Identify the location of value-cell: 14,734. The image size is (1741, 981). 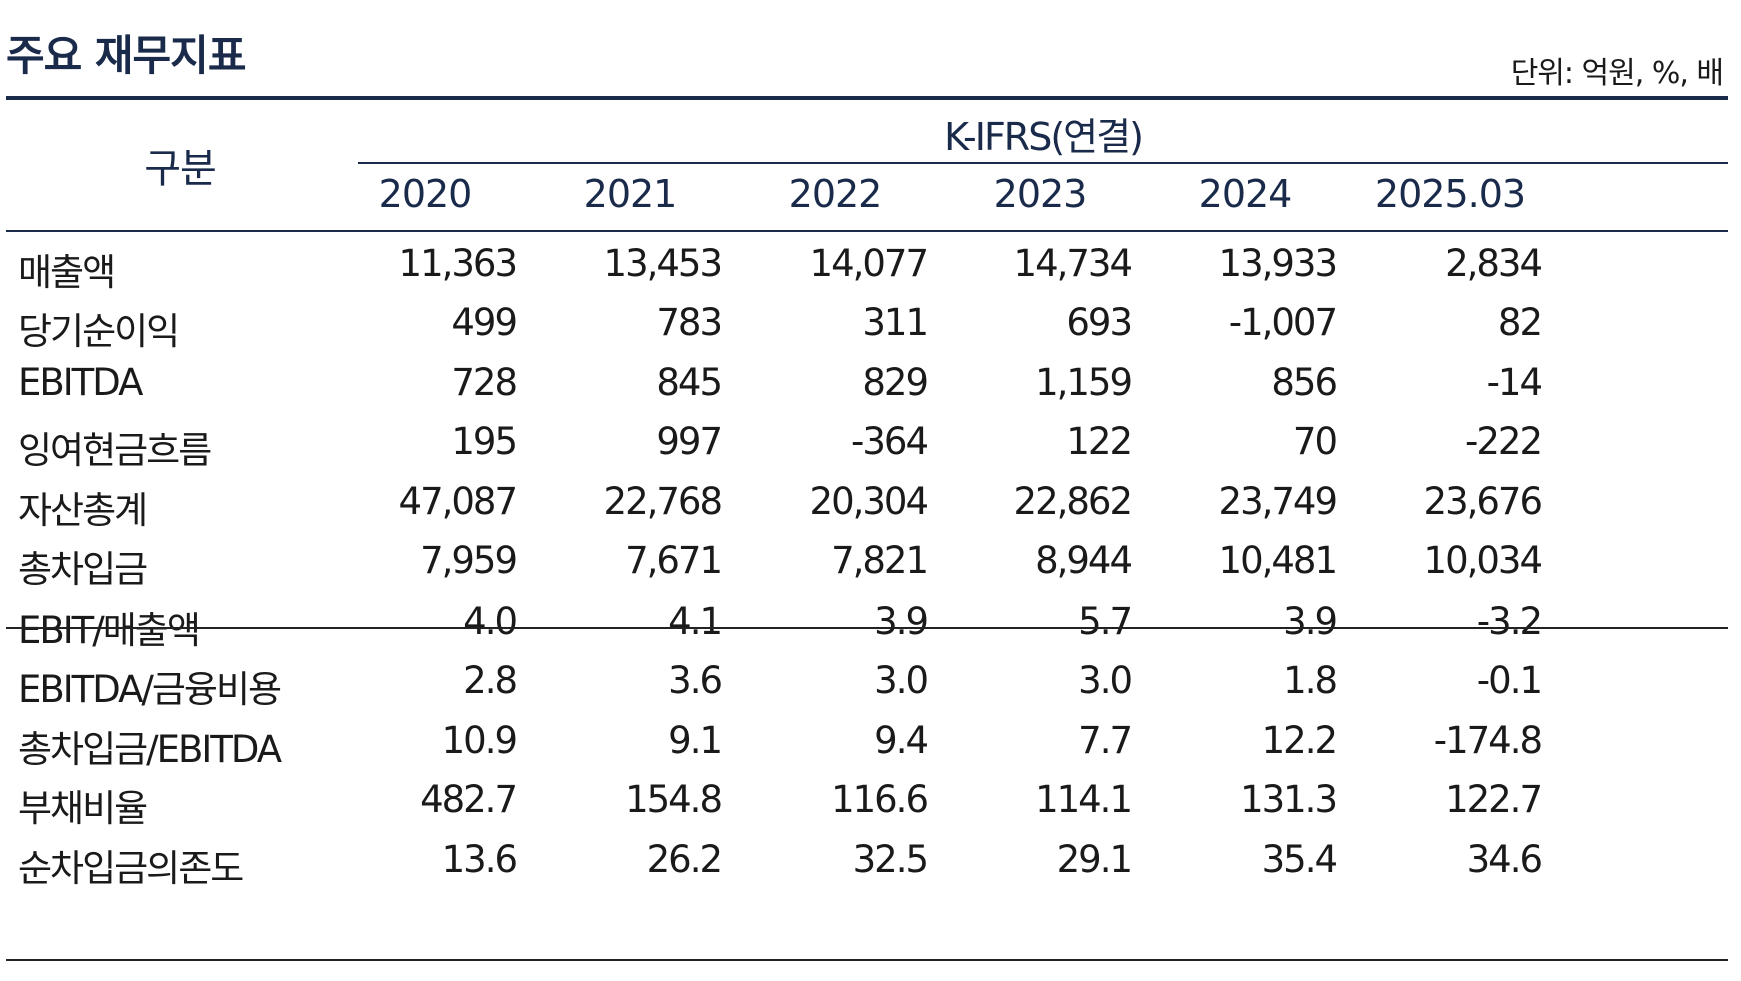
(1073, 263).